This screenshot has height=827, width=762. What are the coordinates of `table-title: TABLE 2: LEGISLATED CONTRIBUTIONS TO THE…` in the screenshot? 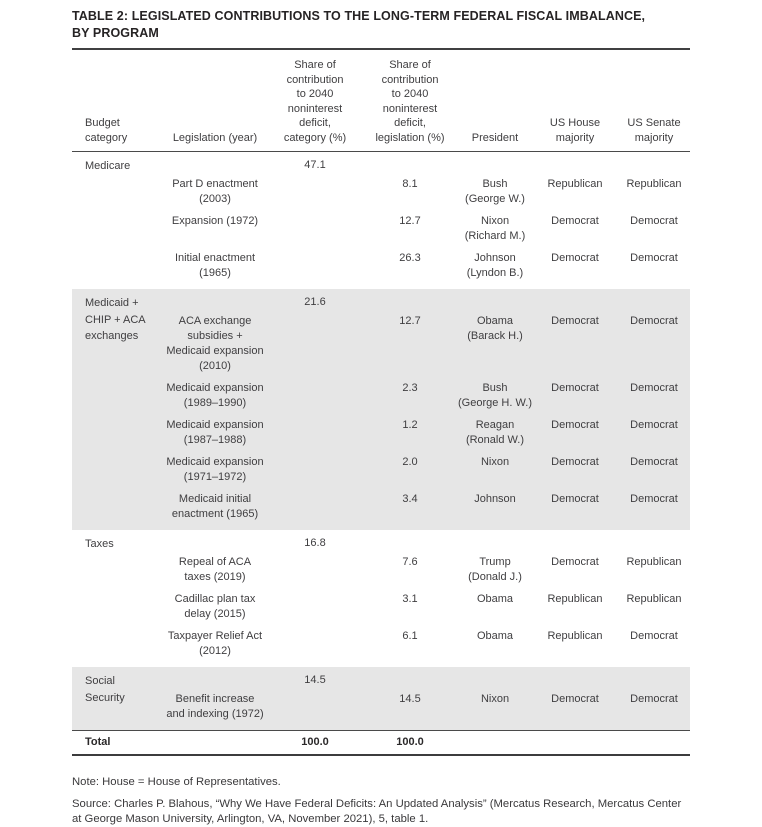 It's located at (359, 24).